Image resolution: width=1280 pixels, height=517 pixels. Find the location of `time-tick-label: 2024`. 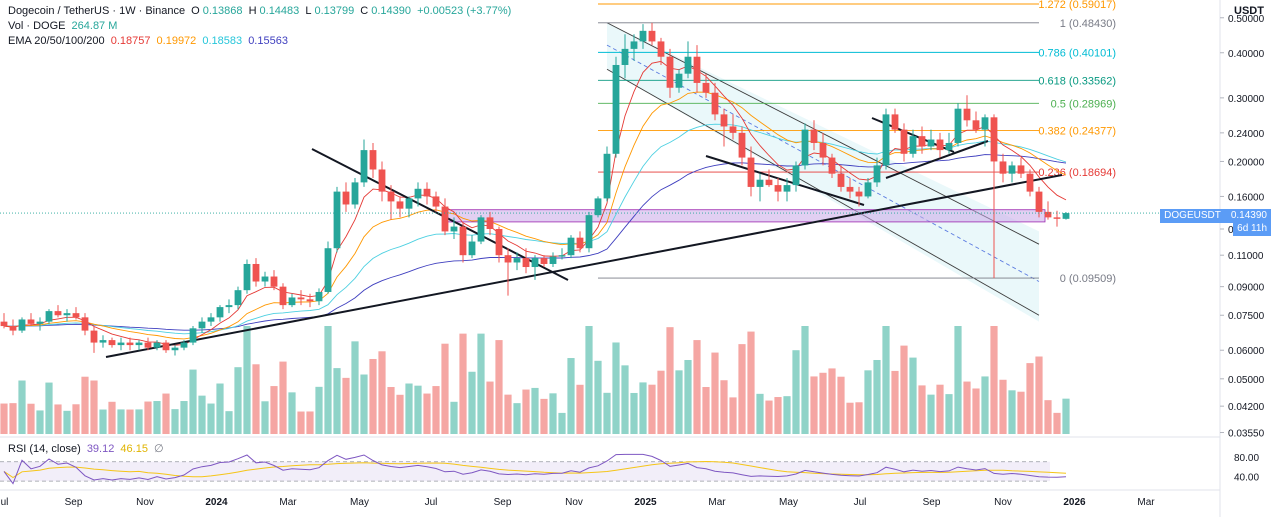

time-tick-label: 2024 is located at coordinates (216, 502).